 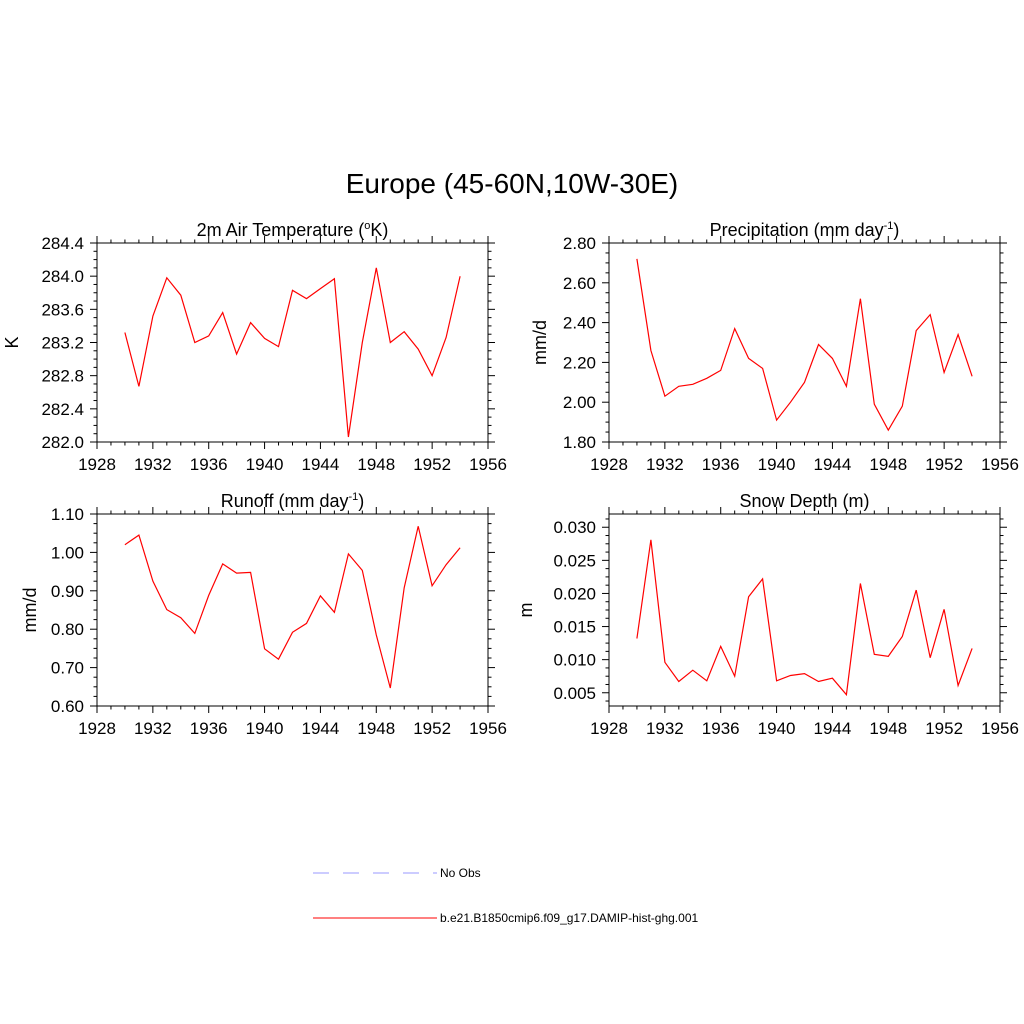 I want to click on y-tick-label: 2.60, so click(x=579, y=283).